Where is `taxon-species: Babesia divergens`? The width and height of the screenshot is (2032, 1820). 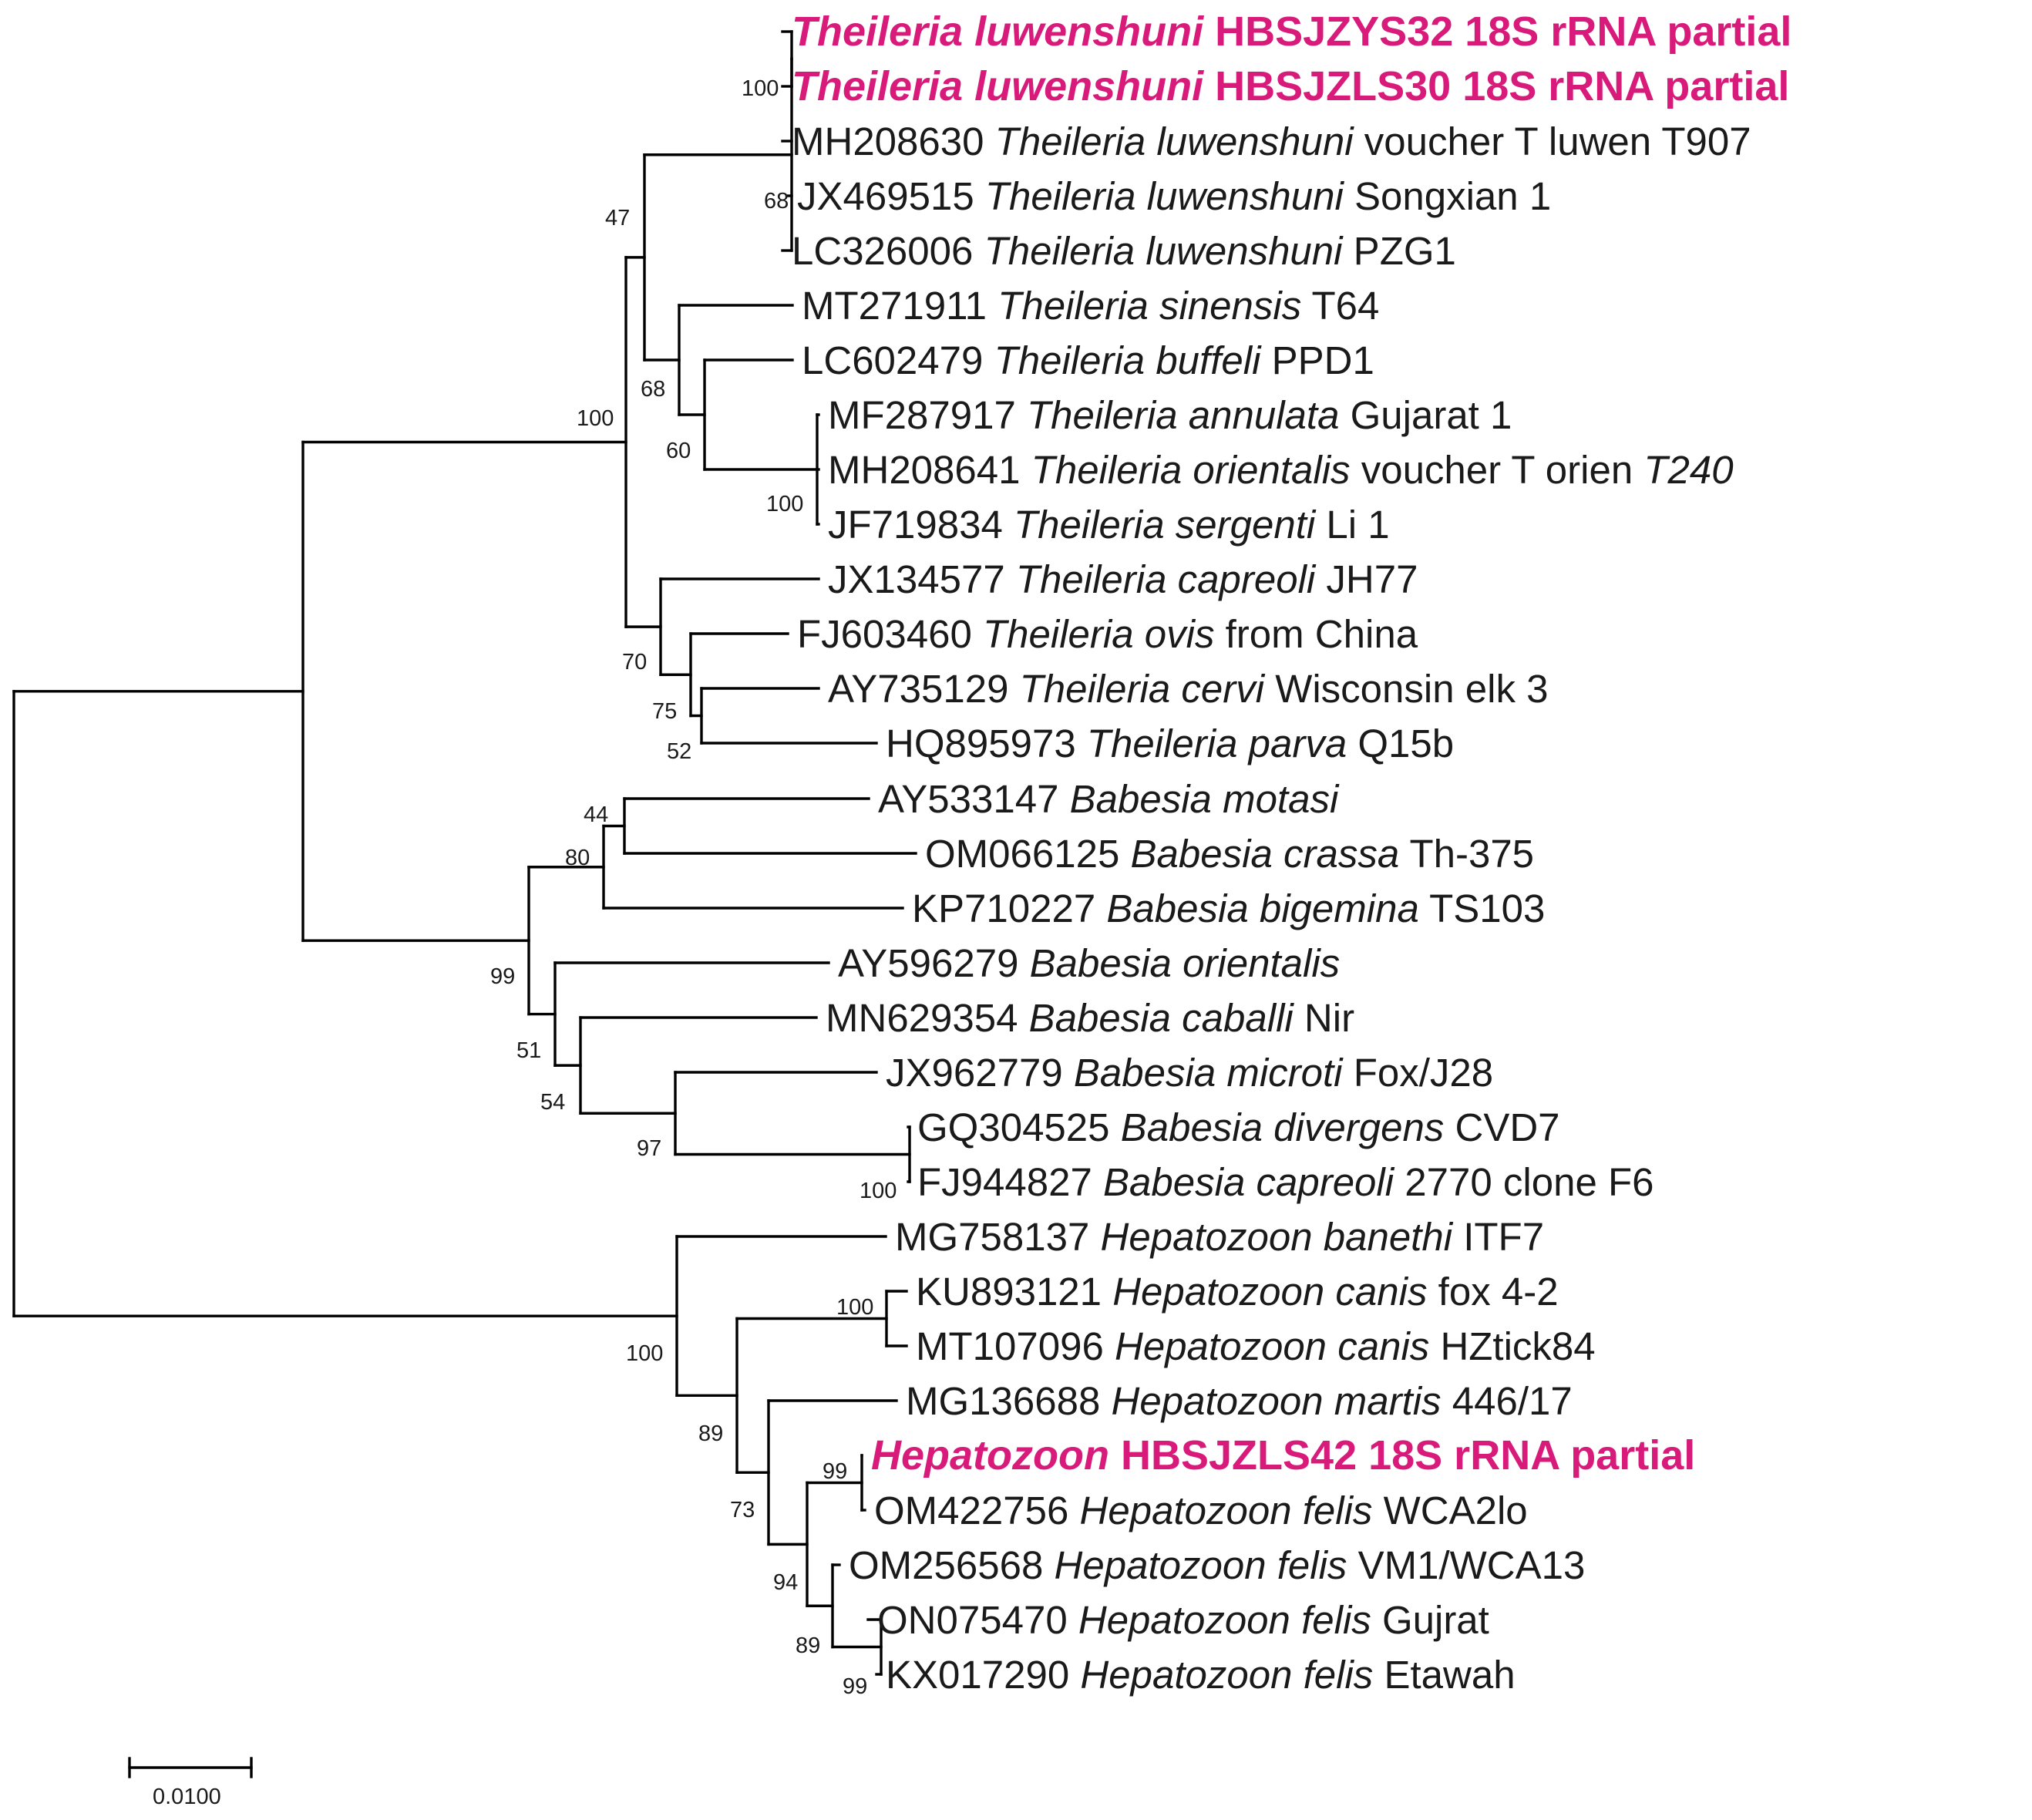 taxon-species: Babesia divergens is located at coordinates (1283, 1127).